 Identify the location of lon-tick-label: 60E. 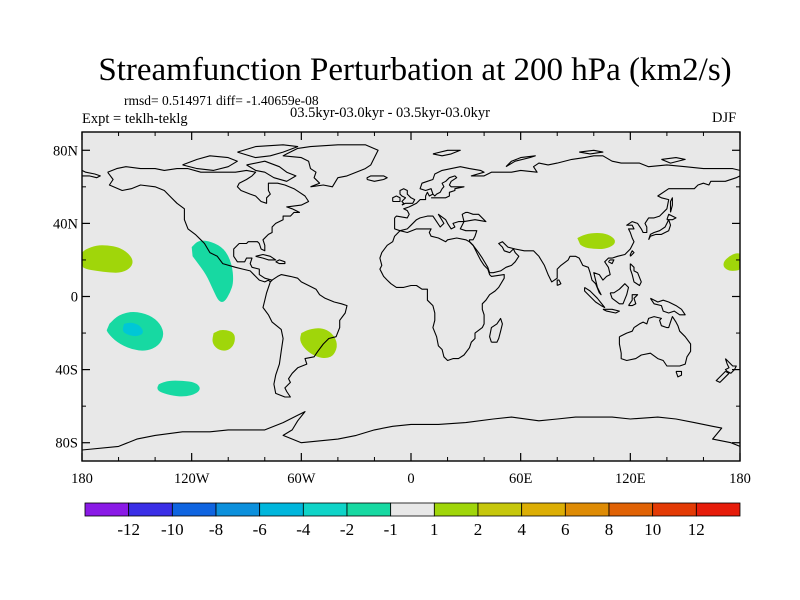
(521, 479).